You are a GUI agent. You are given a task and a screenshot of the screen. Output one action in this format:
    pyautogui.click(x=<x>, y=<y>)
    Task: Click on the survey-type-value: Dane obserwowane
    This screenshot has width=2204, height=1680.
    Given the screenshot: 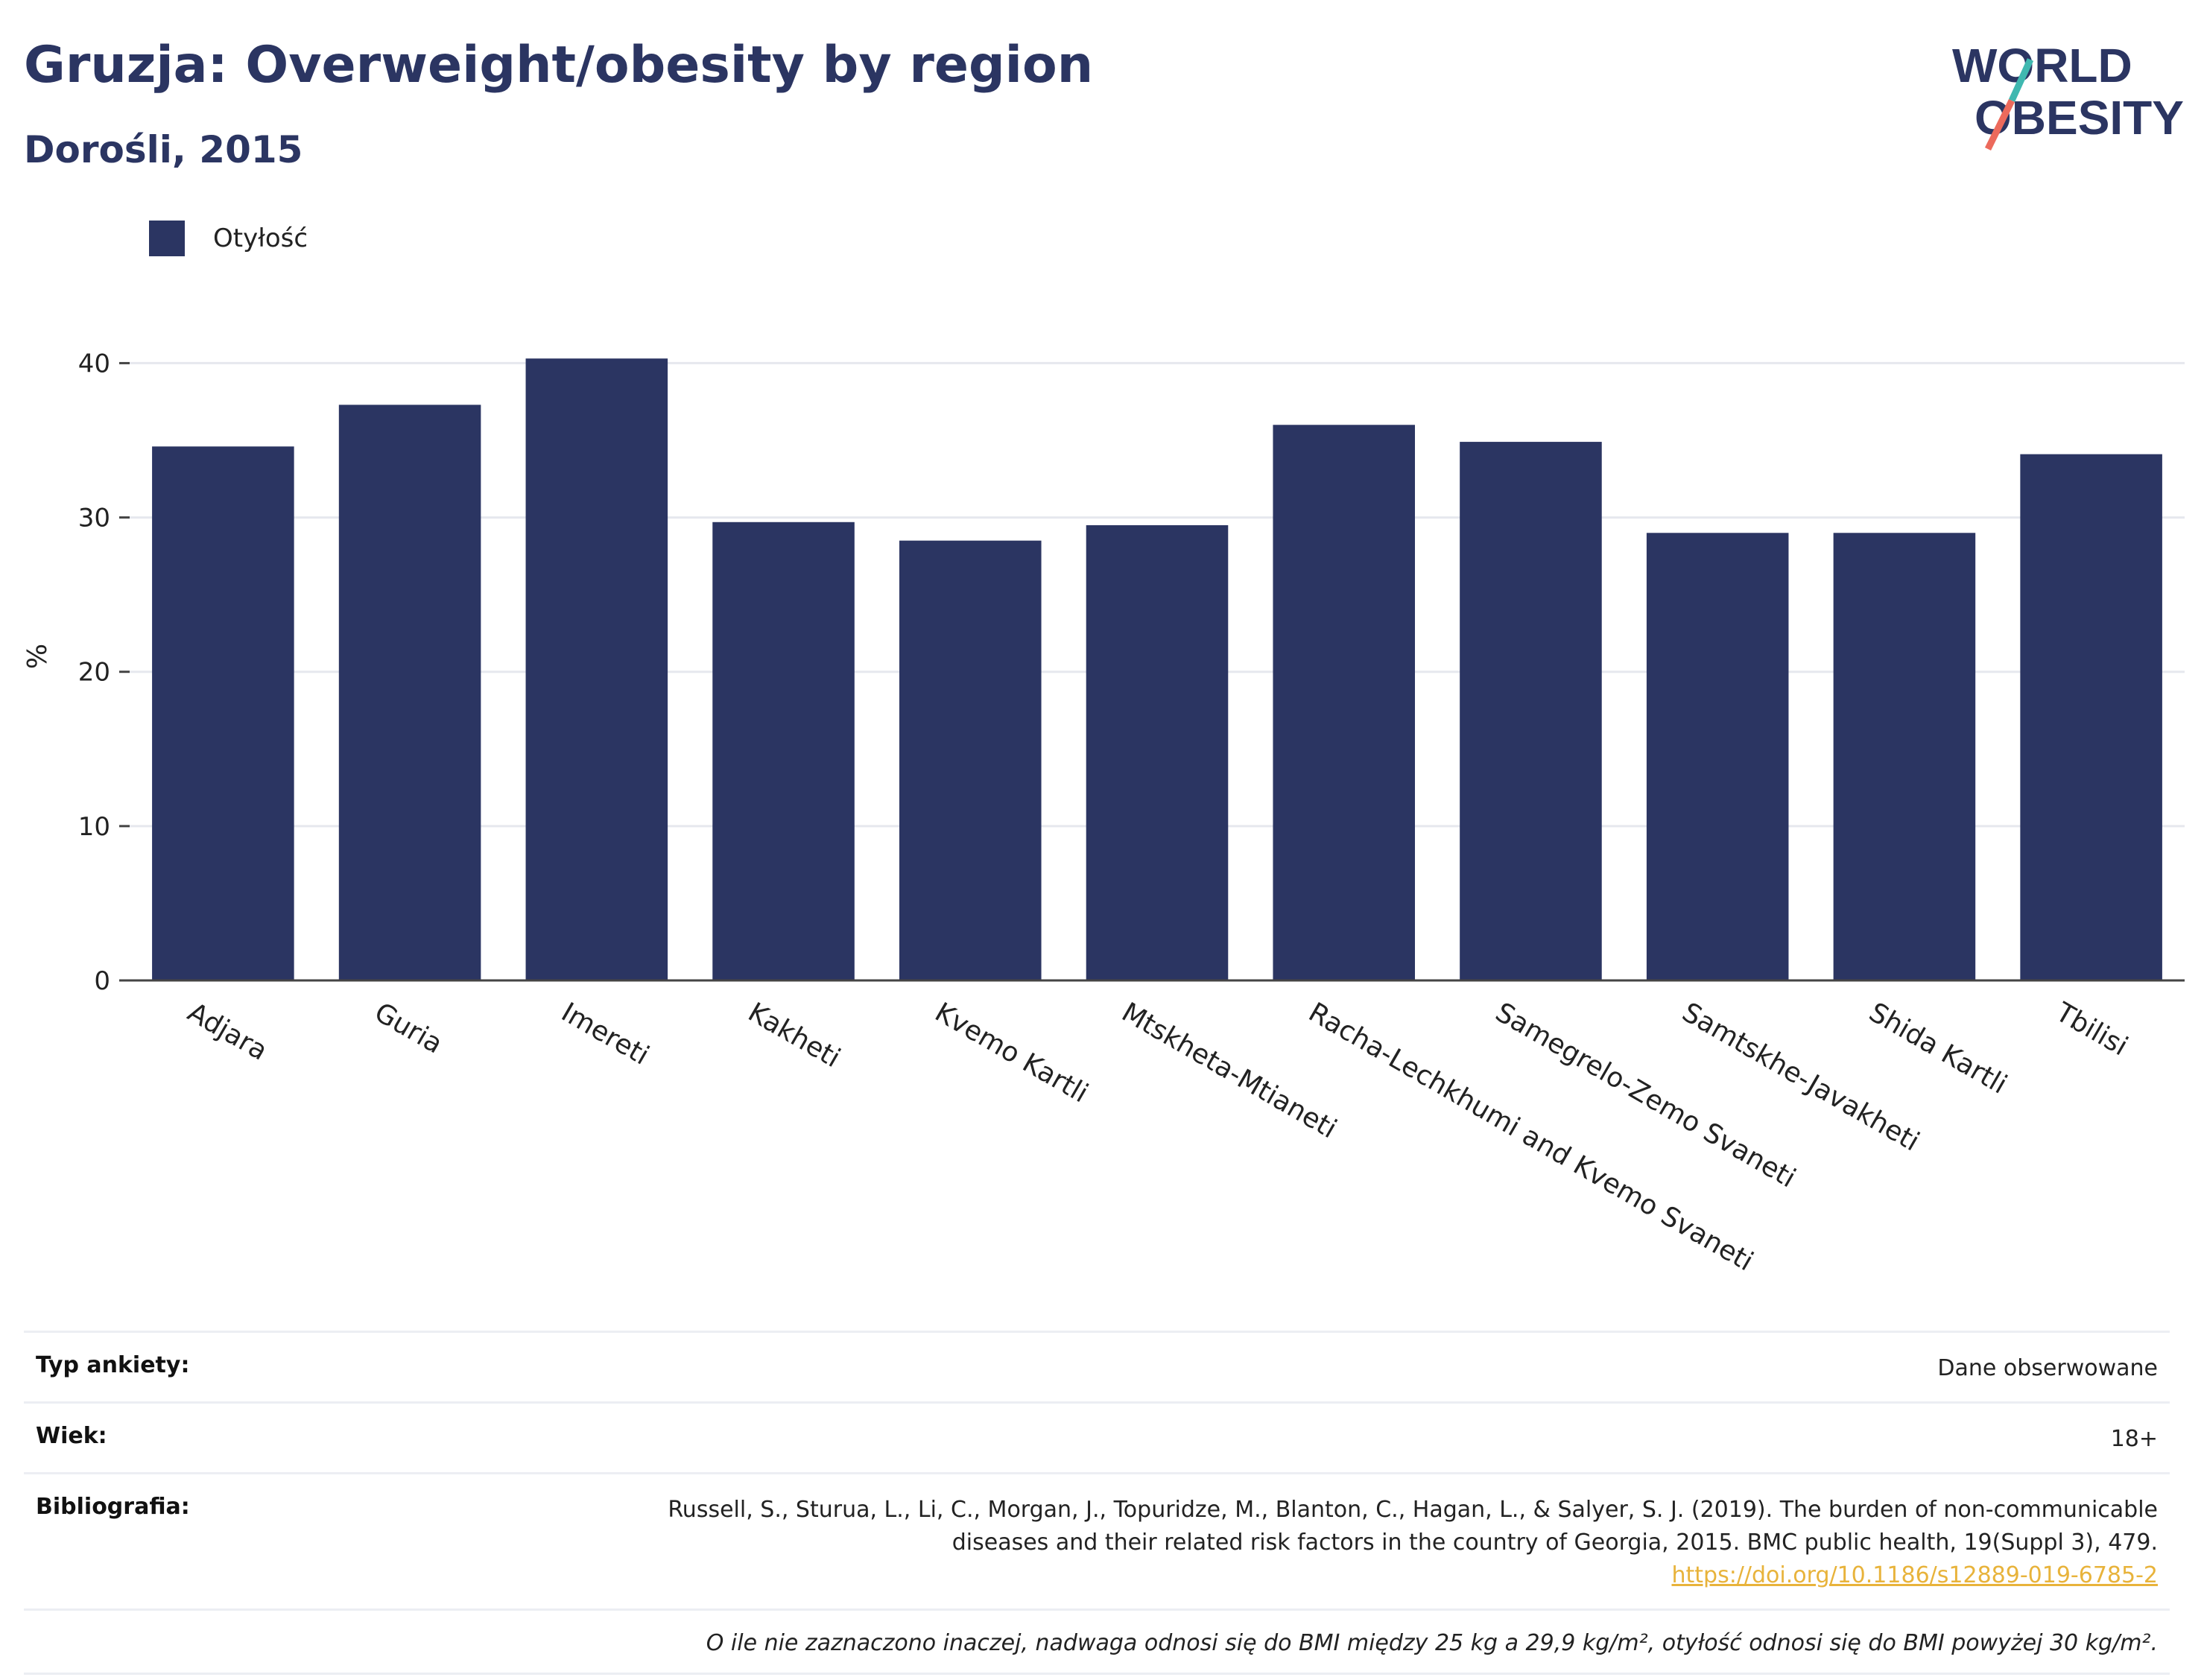 What is the action you would take?
    pyautogui.click(x=2048, y=1368)
    